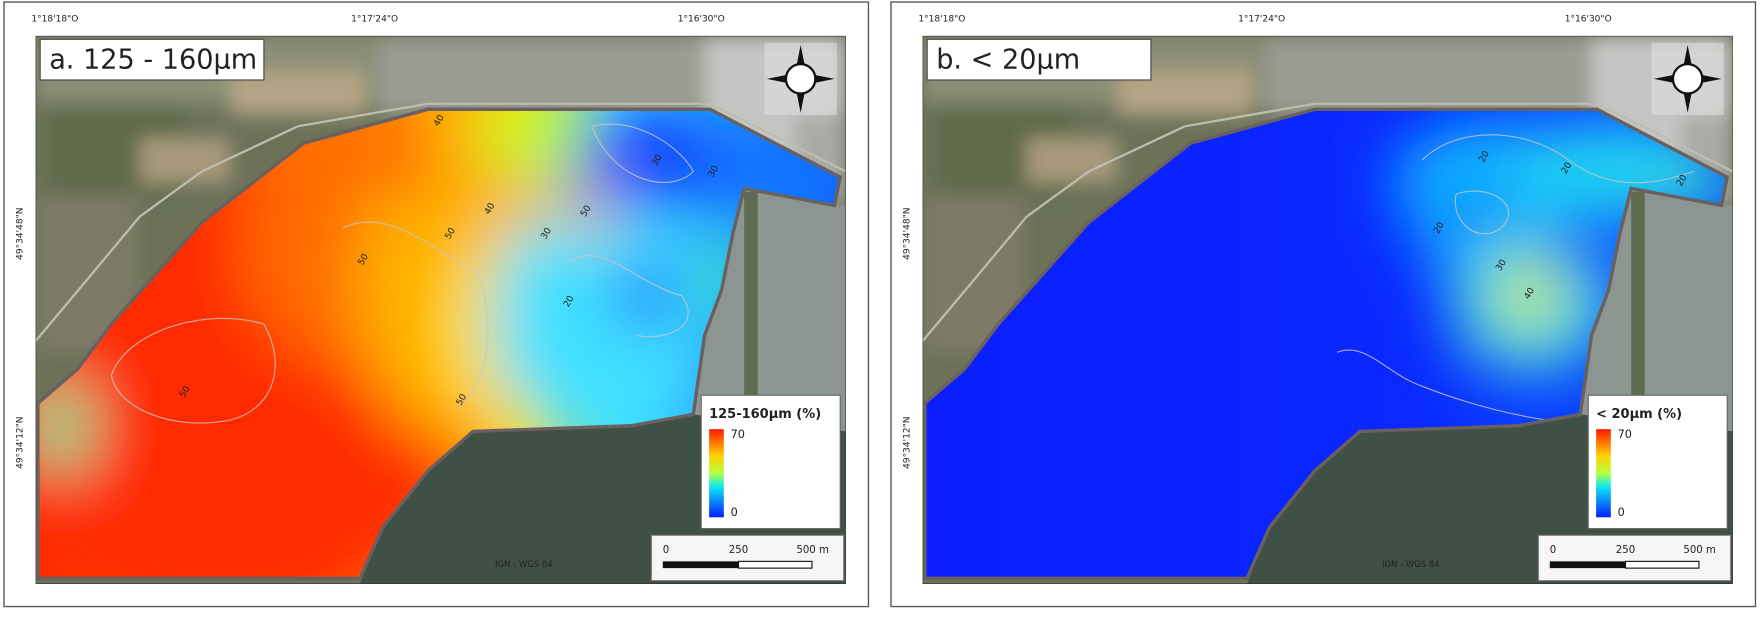 The width and height of the screenshot is (1764, 617). I want to click on legend-title: 125-160μm (%), so click(765, 414).